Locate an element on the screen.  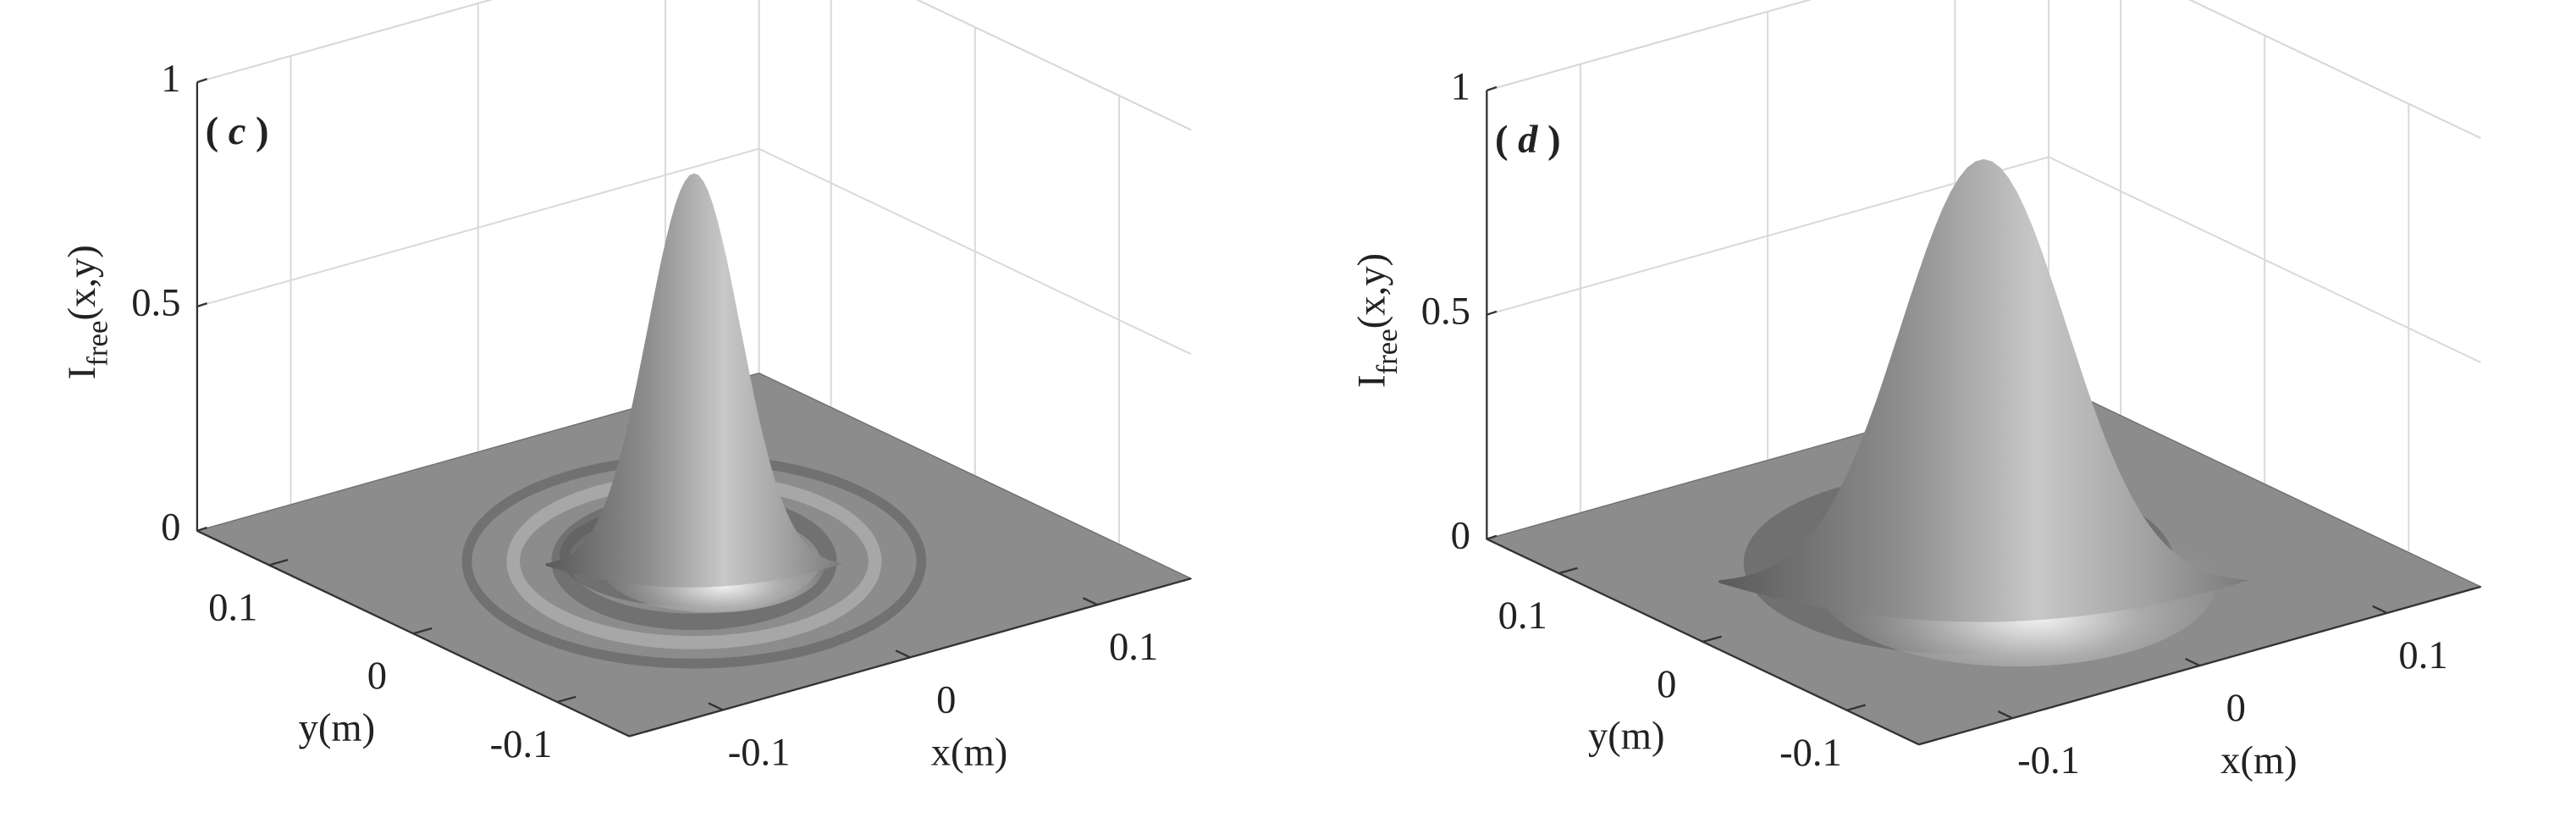
panel-label: ( d ) is located at coordinates (1528, 140).